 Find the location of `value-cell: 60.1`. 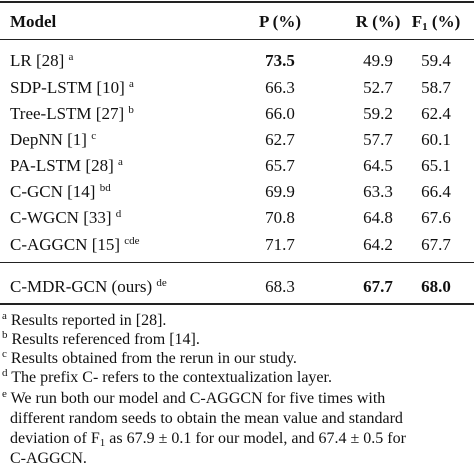

value-cell: 60.1 is located at coordinates (436, 139).